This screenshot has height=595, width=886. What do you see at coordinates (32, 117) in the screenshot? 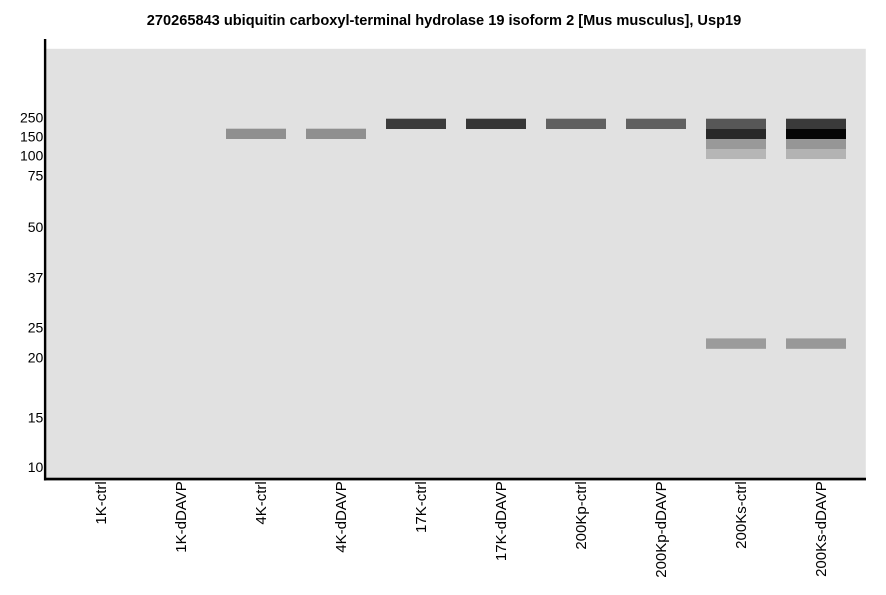
I see `svg-text: 250` at bounding box center [32, 117].